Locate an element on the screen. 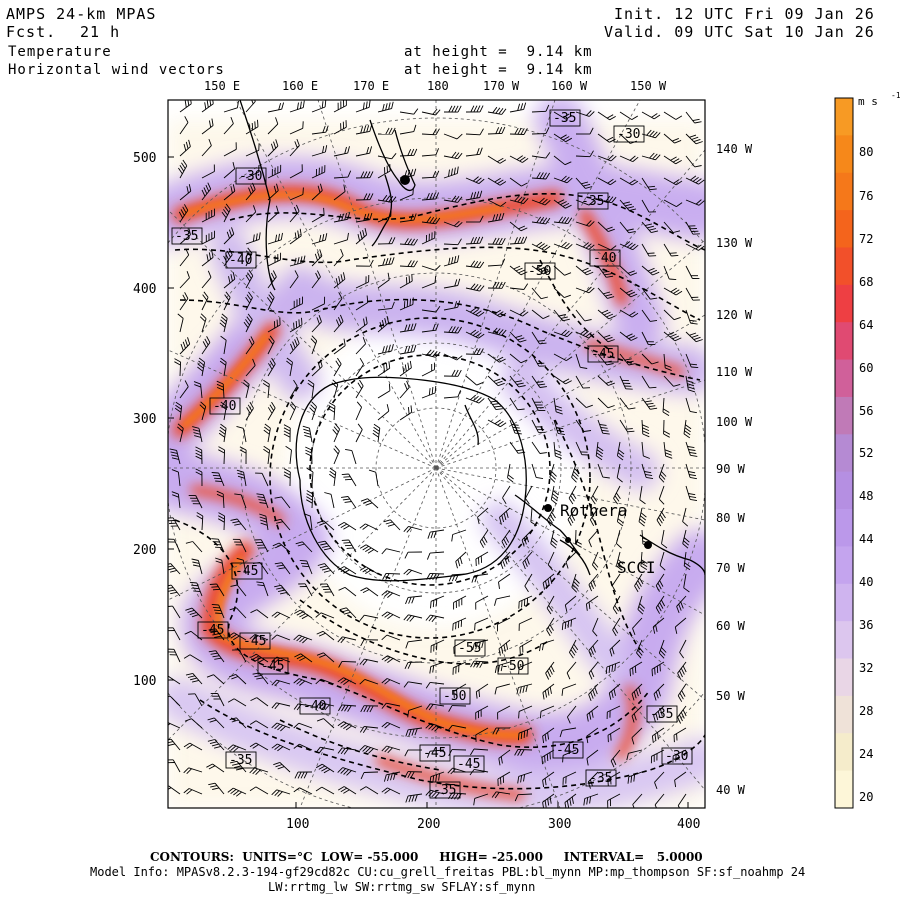 Image resolution: width=900 pixels, height=900 pixels. colorbar-tick-label: 44 is located at coordinates (866, 539).